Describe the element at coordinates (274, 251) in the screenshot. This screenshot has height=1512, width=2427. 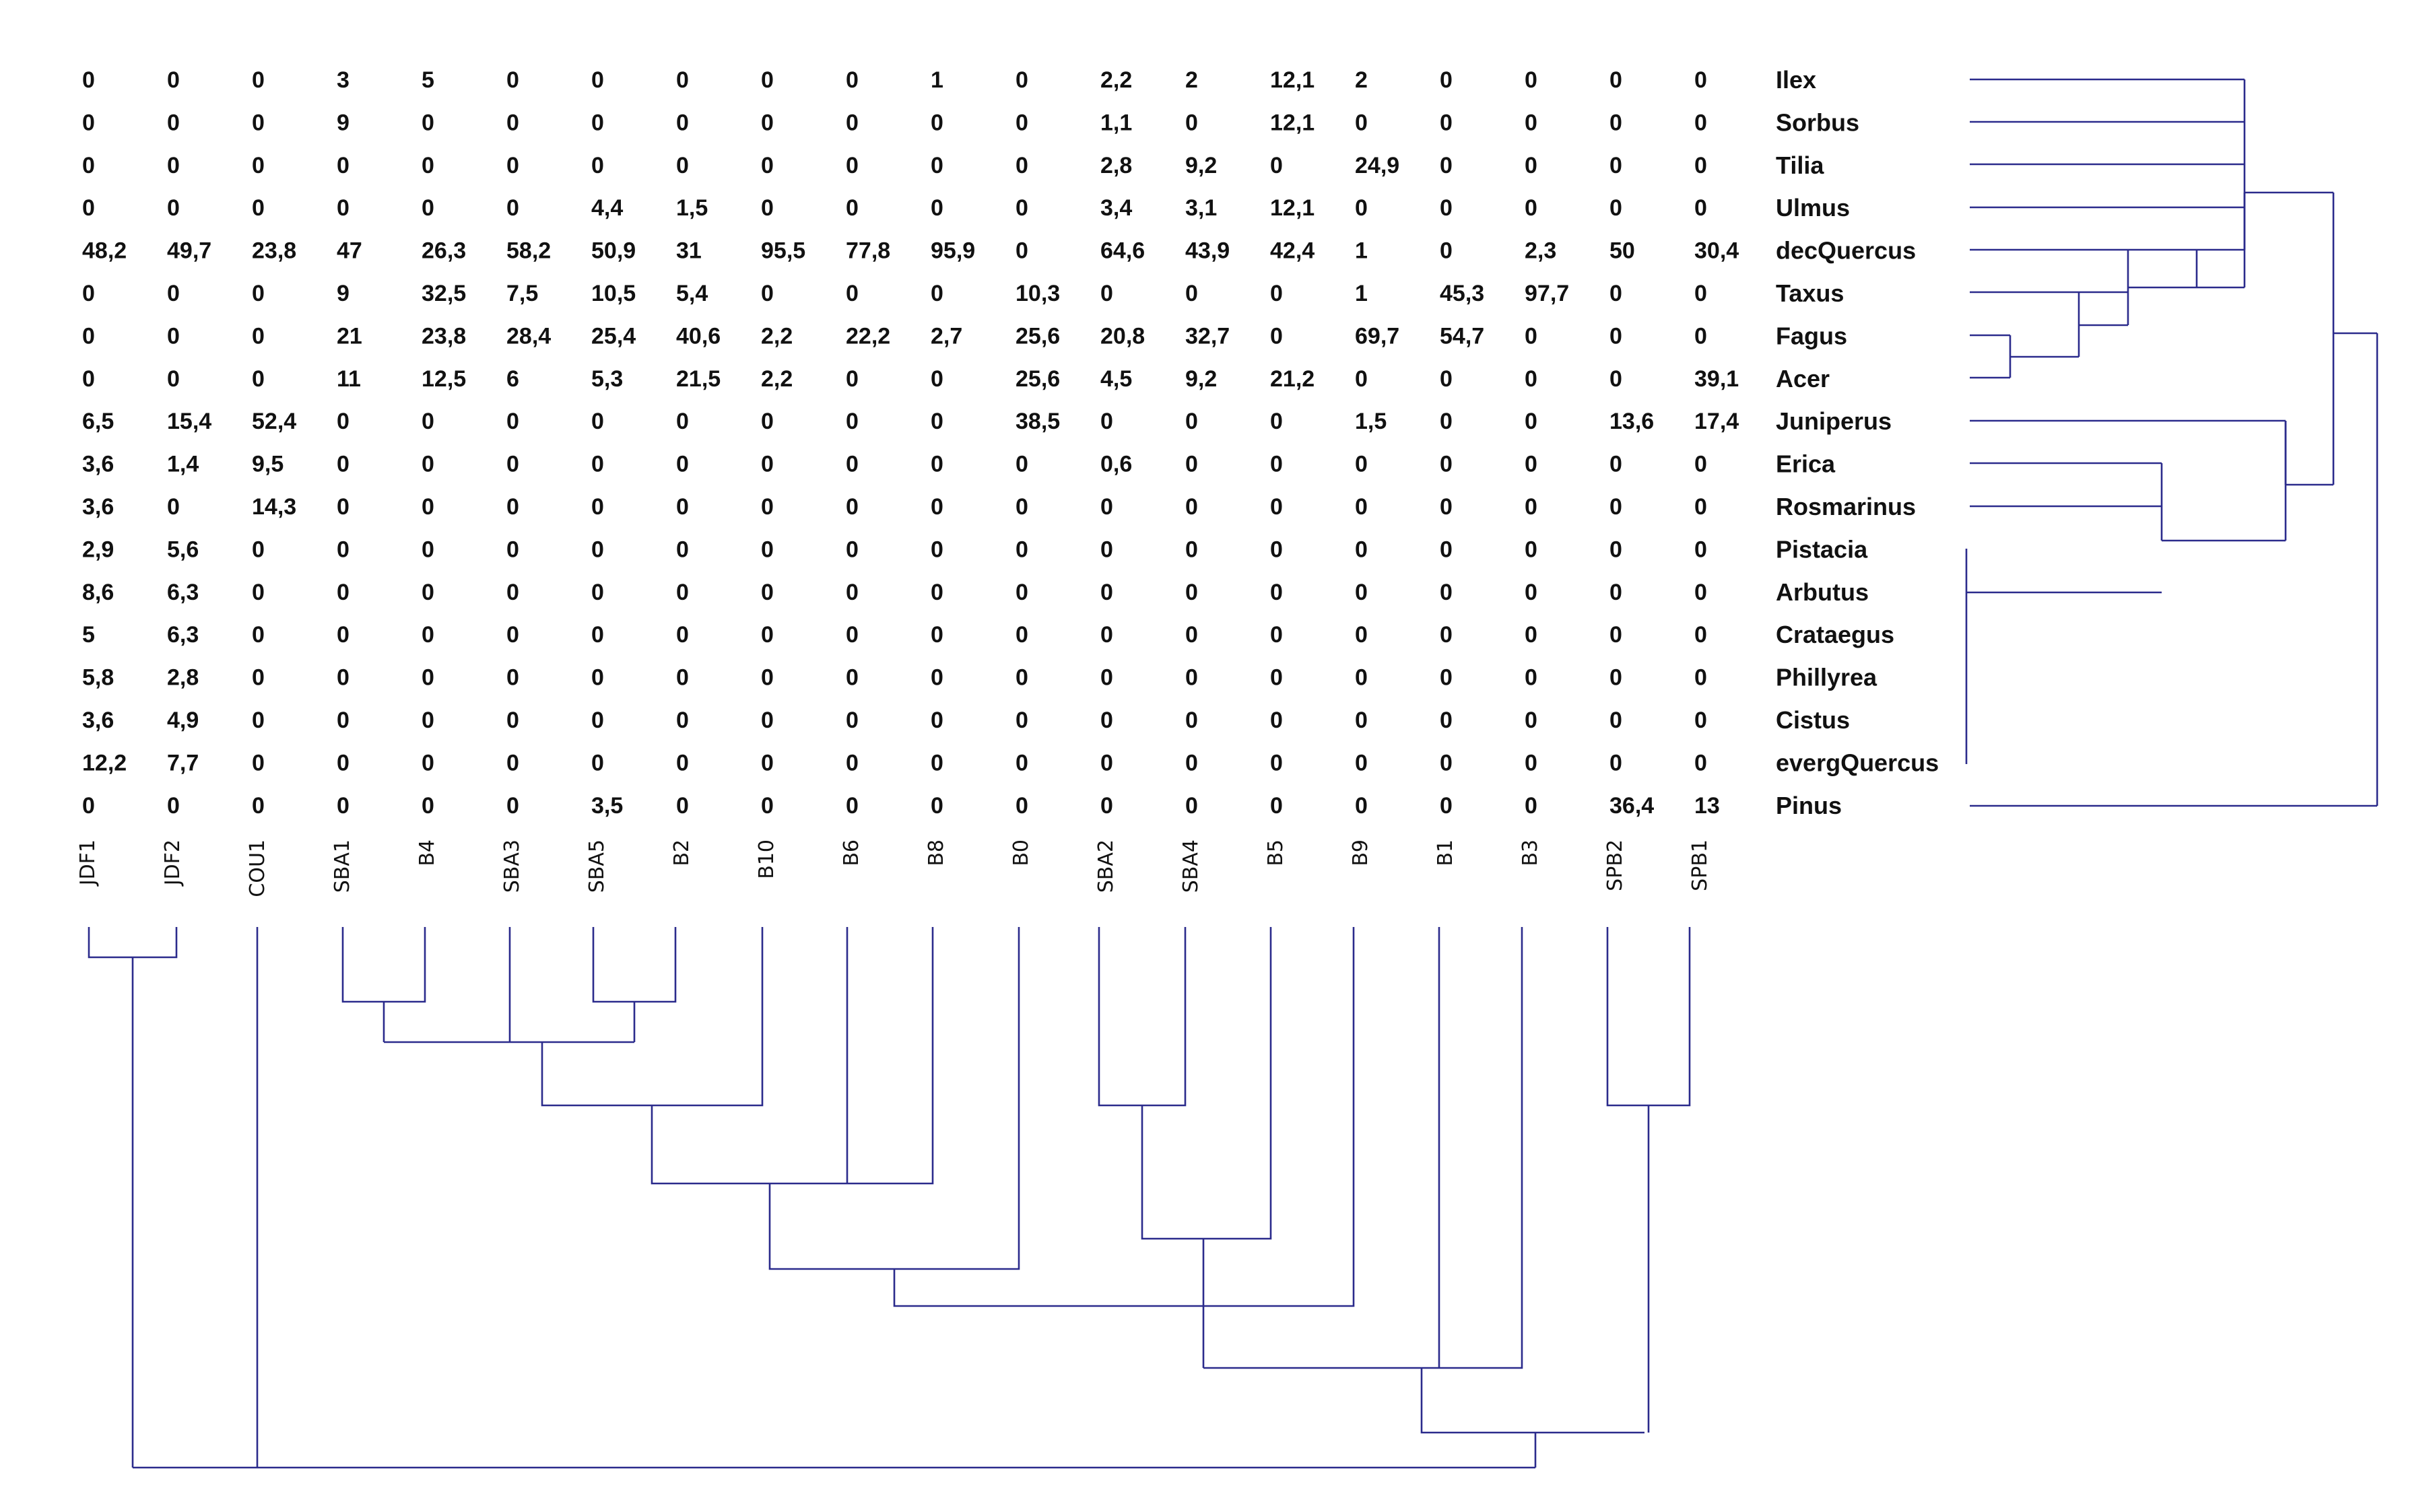
I see `matrix-cell: 23,8` at that location.